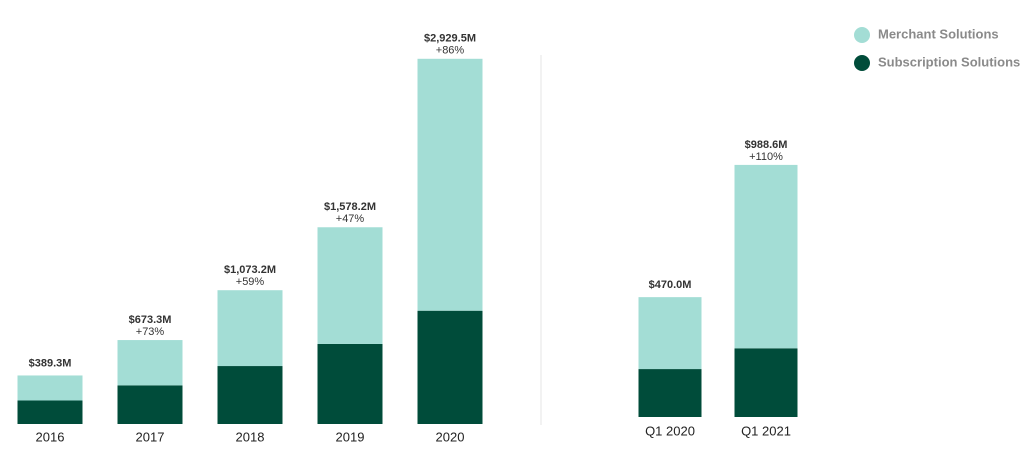 Image resolution: width=1024 pixels, height=455 pixels. What do you see at coordinates (50, 436) in the screenshot?
I see `x-tick-label: 2016` at bounding box center [50, 436].